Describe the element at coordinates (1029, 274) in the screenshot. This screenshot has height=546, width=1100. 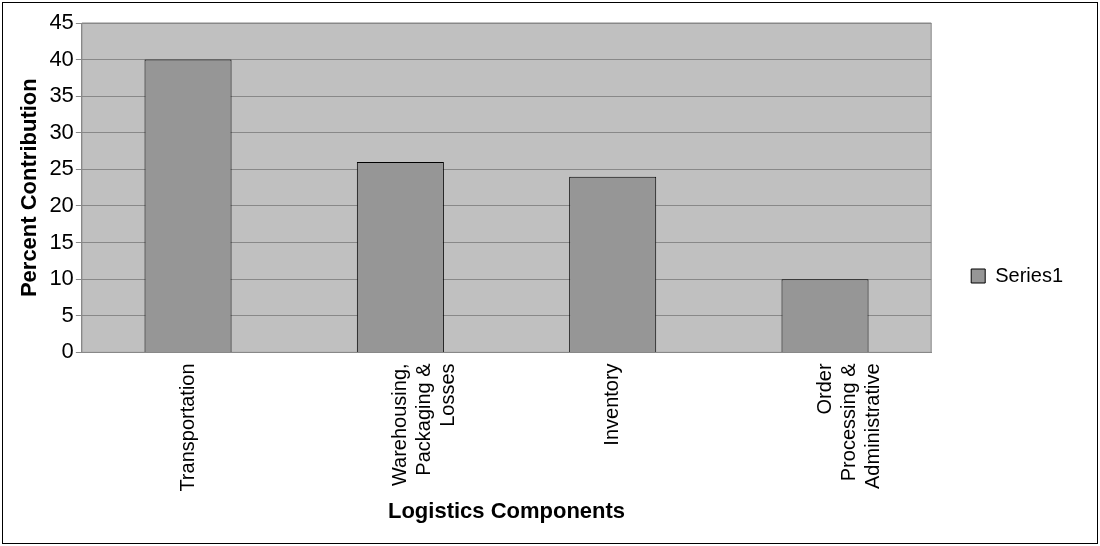
I see `legend-label: Series1` at that location.